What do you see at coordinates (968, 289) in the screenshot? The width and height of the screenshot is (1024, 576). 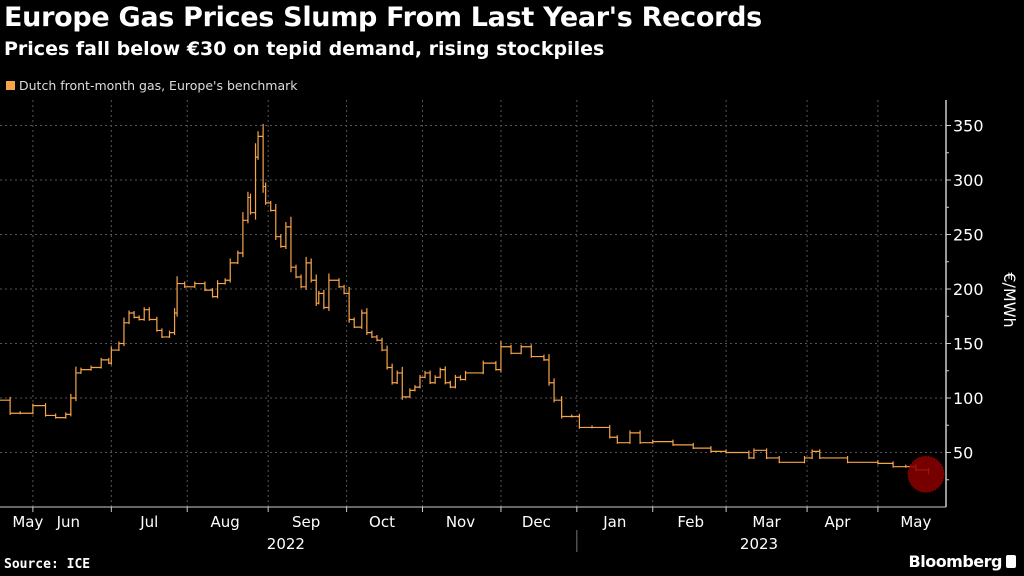 I see `y-tick-label: 200` at bounding box center [968, 289].